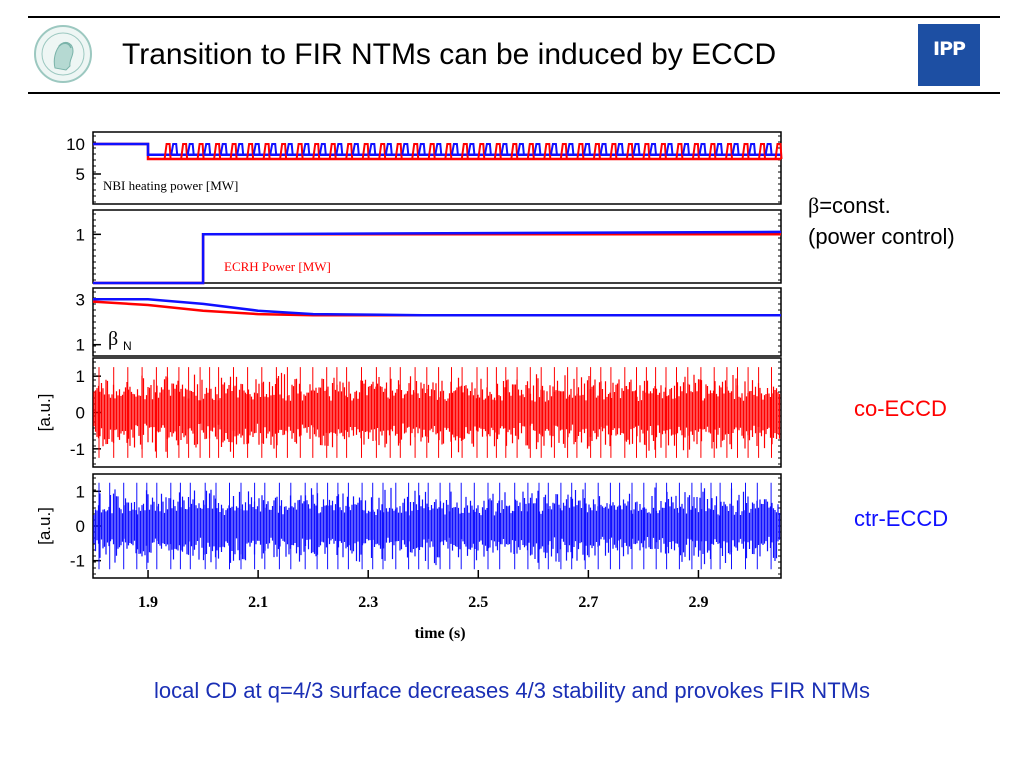  I want to click on signal-spikes-co-eccd, so click(435, 412).